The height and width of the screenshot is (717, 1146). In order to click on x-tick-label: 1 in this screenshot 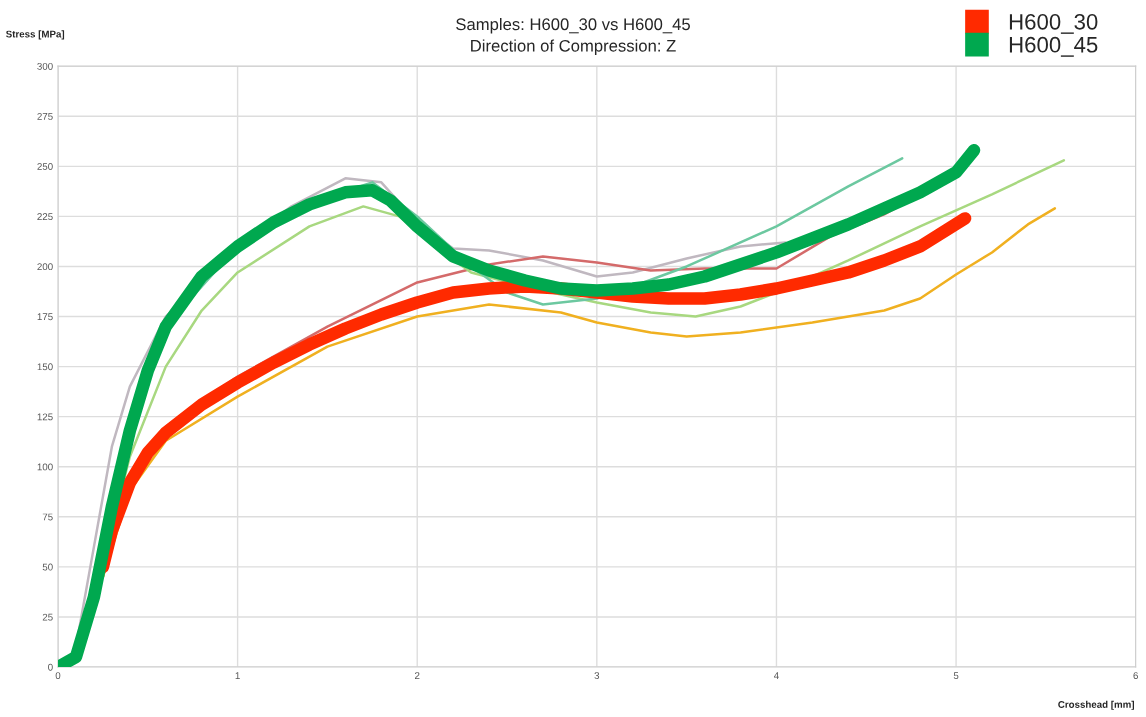, I will do `click(237, 675)`.